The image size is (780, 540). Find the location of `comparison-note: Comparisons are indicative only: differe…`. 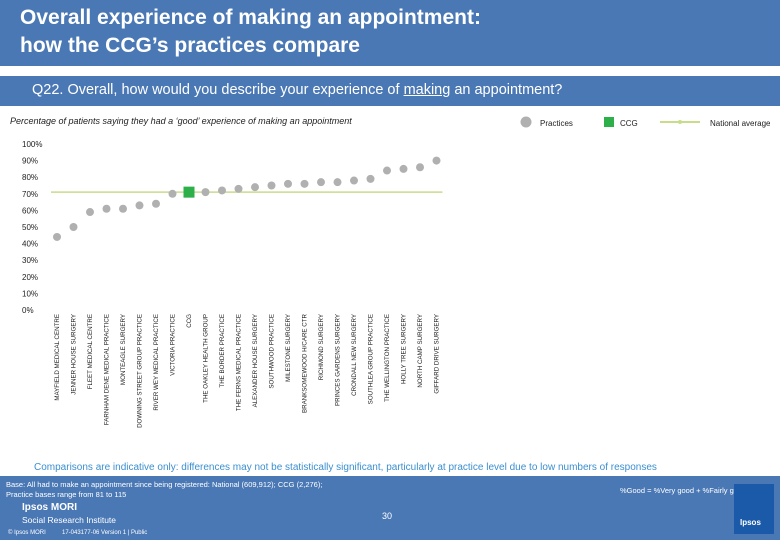

comparison-note: Comparisons are indicative only: differe… is located at coordinates (345, 467).